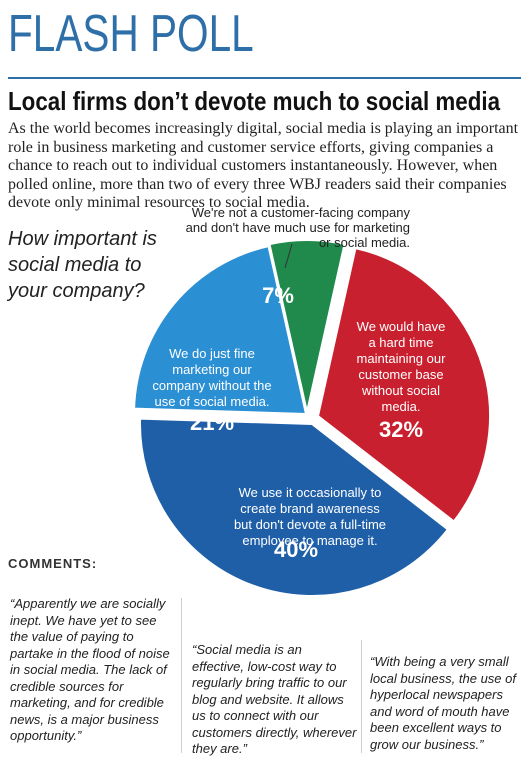 Image resolution: width=529 pixels, height=768 pixels. Describe the element at coordinates (264, 78) in the screenshot. I see `header-rule` at that location.